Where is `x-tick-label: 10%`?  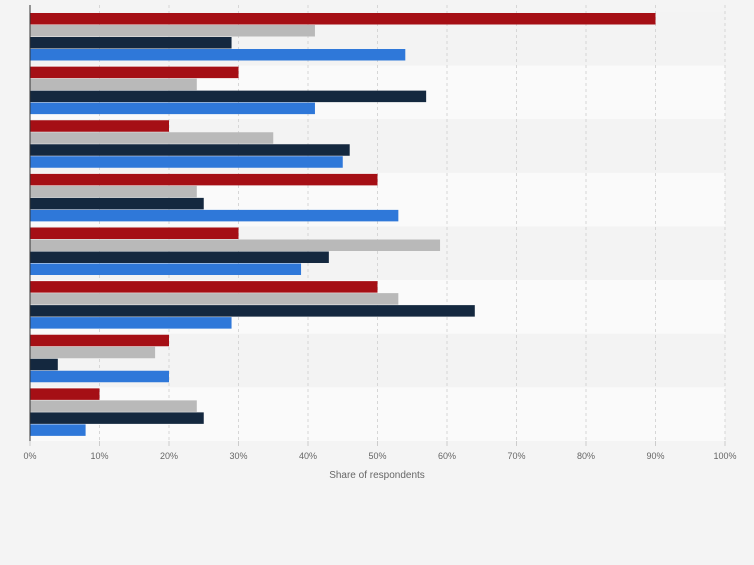
x-tick-label: 10% is located at coordinates (99, 456).